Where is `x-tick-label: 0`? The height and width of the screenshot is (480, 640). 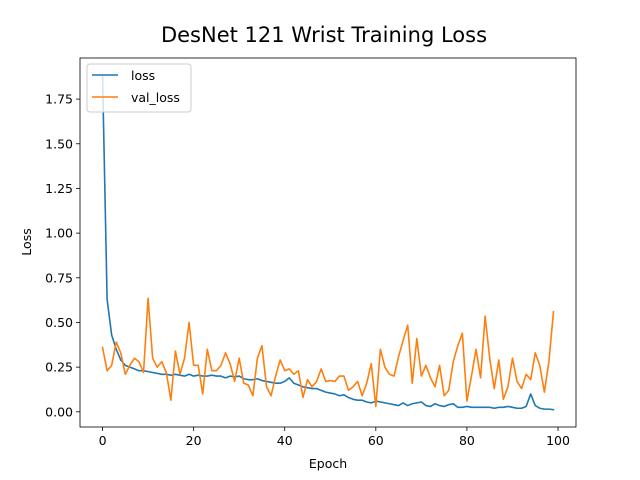 x-tick-label: 0 is located at coordinates (103, 440).